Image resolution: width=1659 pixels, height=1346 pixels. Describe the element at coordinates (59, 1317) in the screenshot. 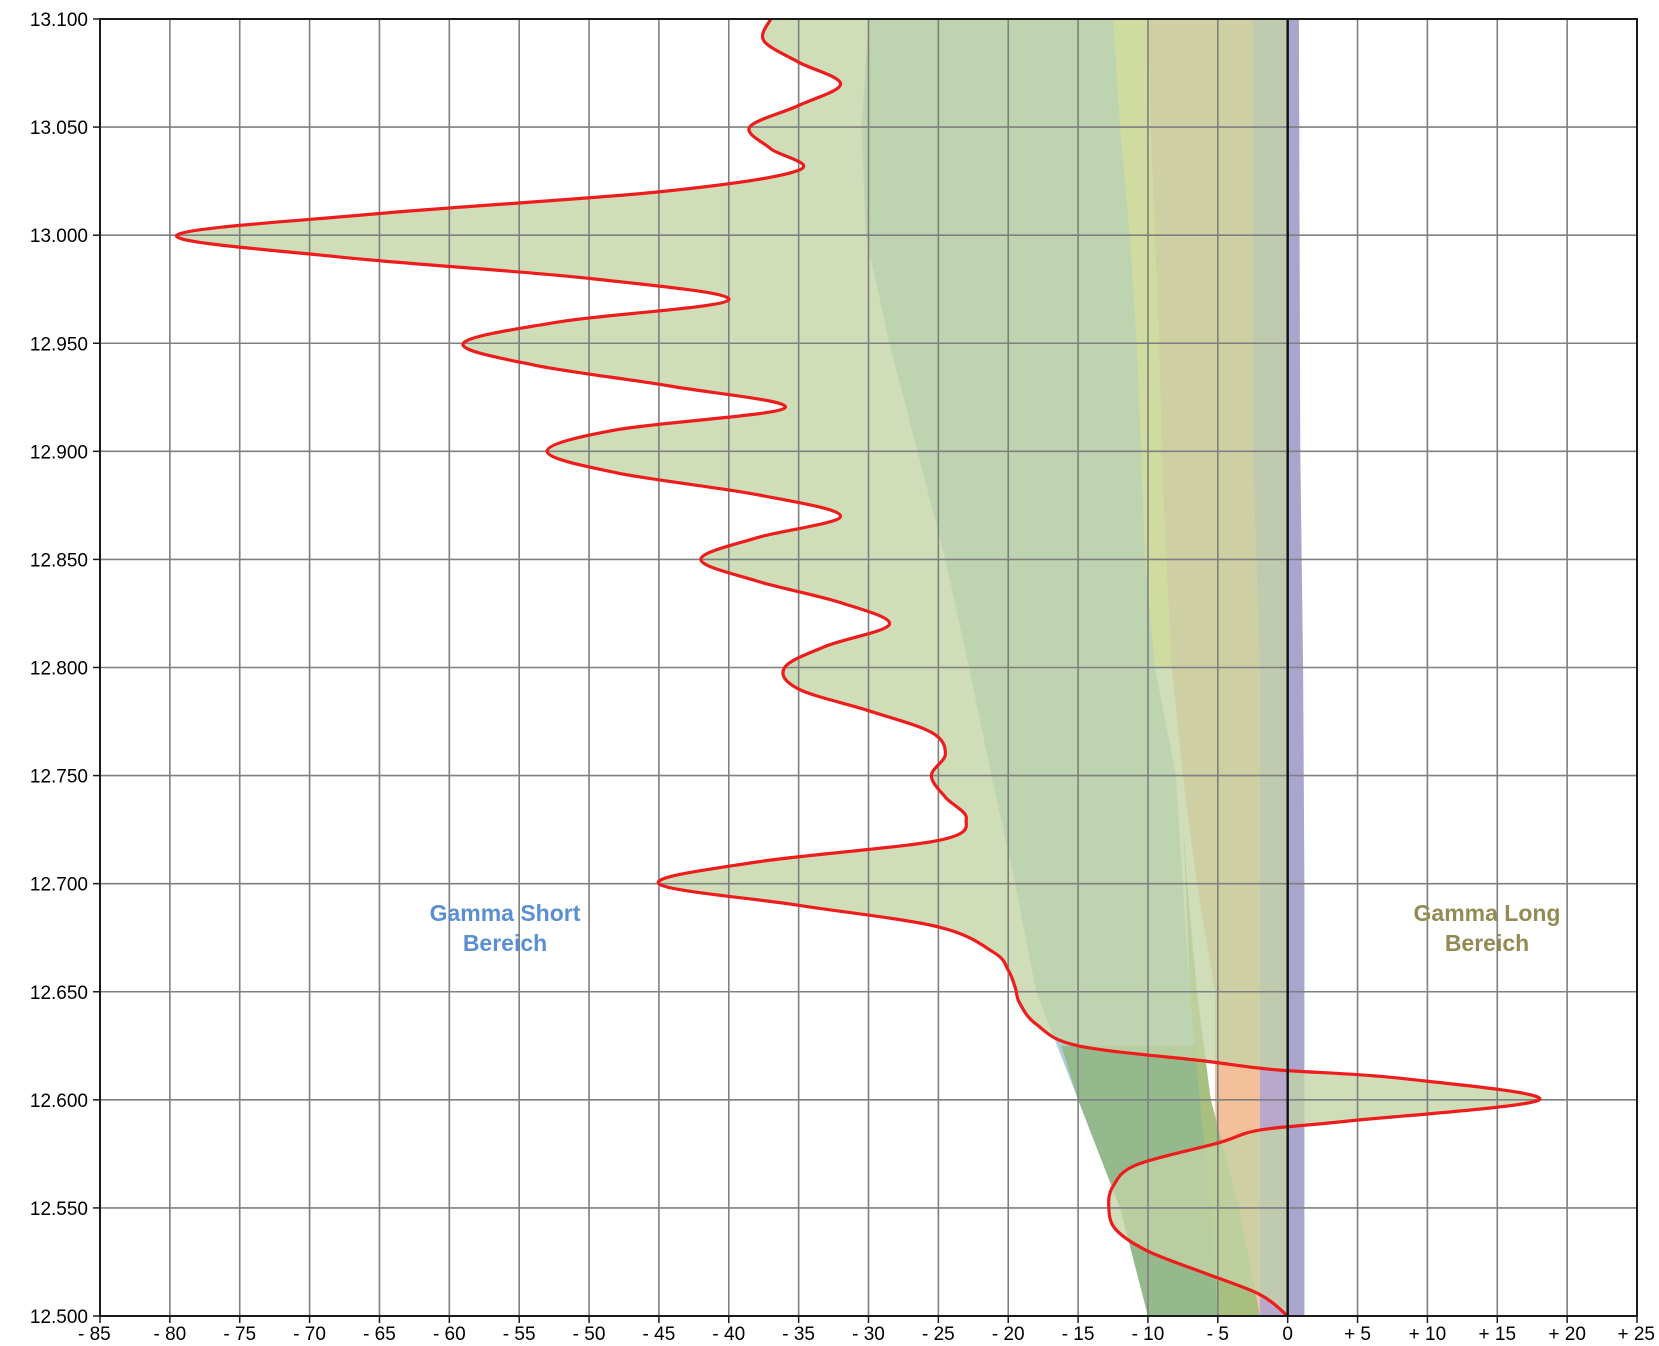

I see `y-tick-label: 12.500` at that location.